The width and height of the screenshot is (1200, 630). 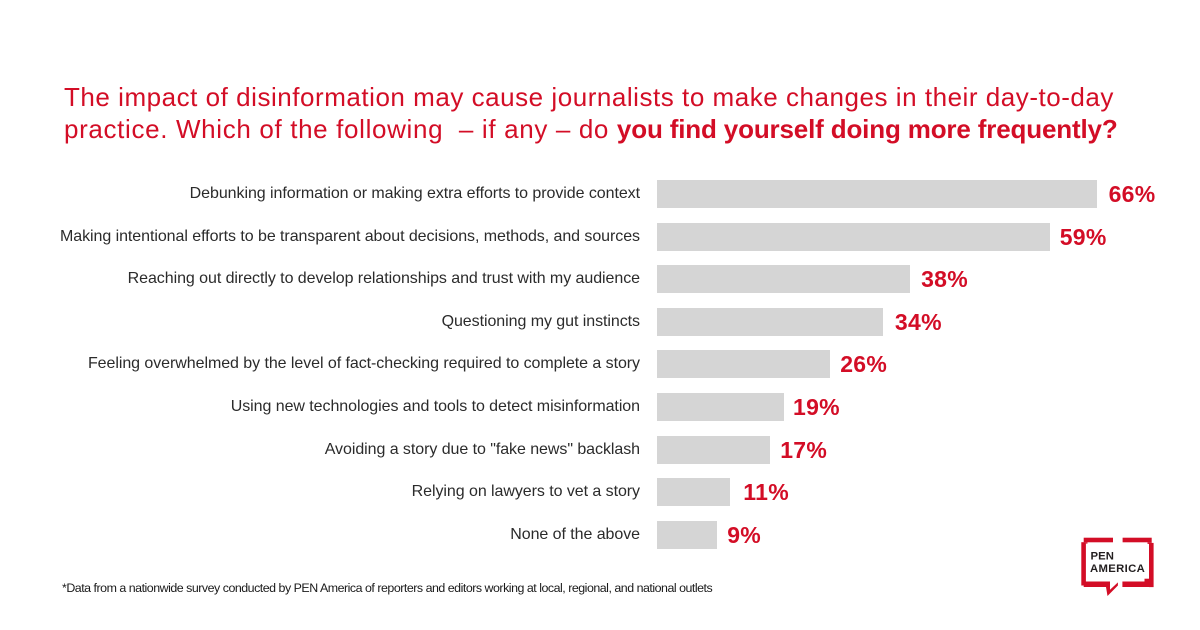 I want to click on svg-text: AMERICA, so click(x=1117, y=569).